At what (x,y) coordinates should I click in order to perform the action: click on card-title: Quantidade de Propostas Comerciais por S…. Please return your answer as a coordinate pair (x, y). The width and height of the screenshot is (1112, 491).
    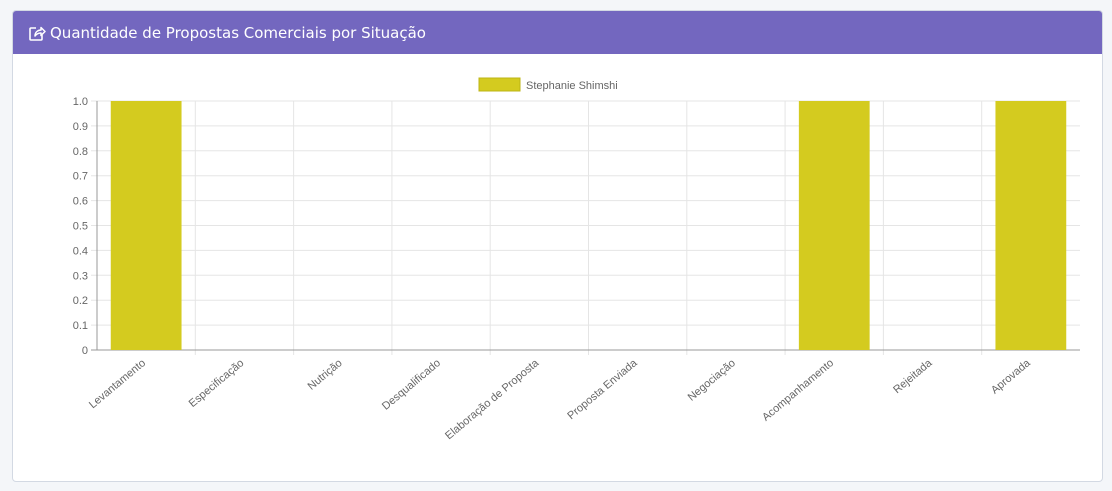
    Looking at the image, I should click on (238, 32).